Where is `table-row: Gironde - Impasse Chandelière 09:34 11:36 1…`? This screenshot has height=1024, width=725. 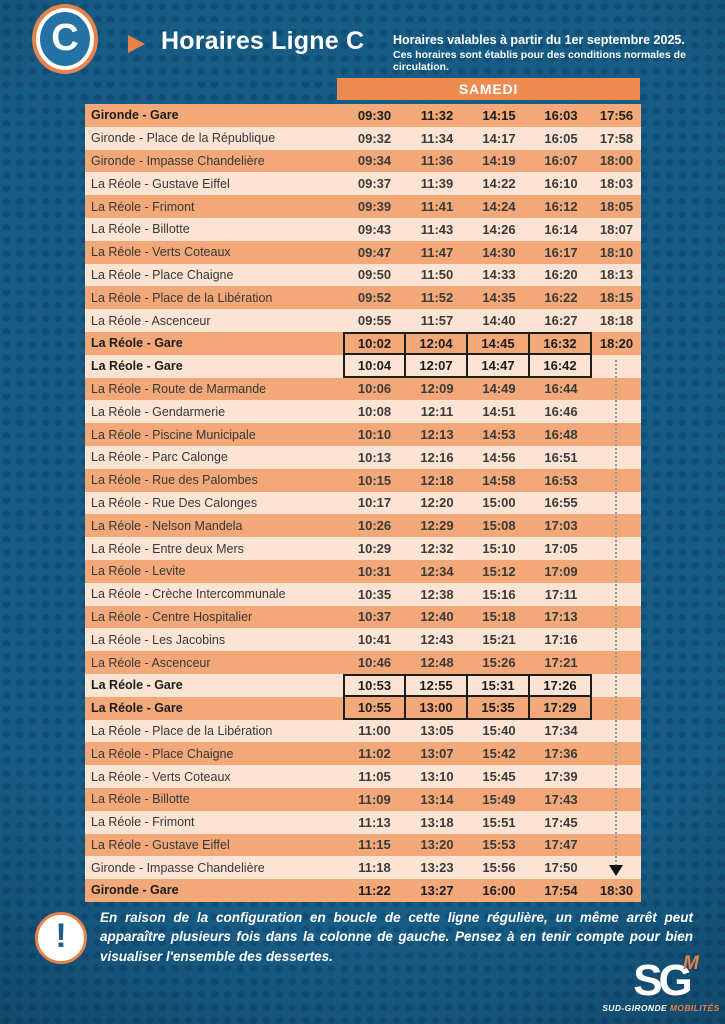
table-row: Gironde - Impasse Chandelière 09:34 11:36 1… is located at coordinates (363, 161).